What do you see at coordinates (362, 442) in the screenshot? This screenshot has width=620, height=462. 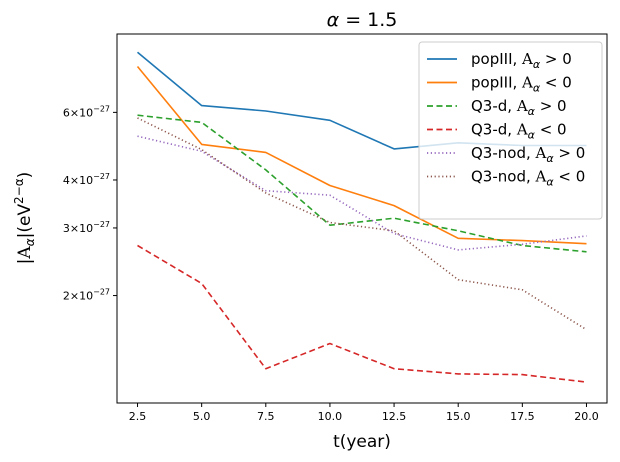 I see `x-axis-label: t(year)` at bounding box center [362, 442].